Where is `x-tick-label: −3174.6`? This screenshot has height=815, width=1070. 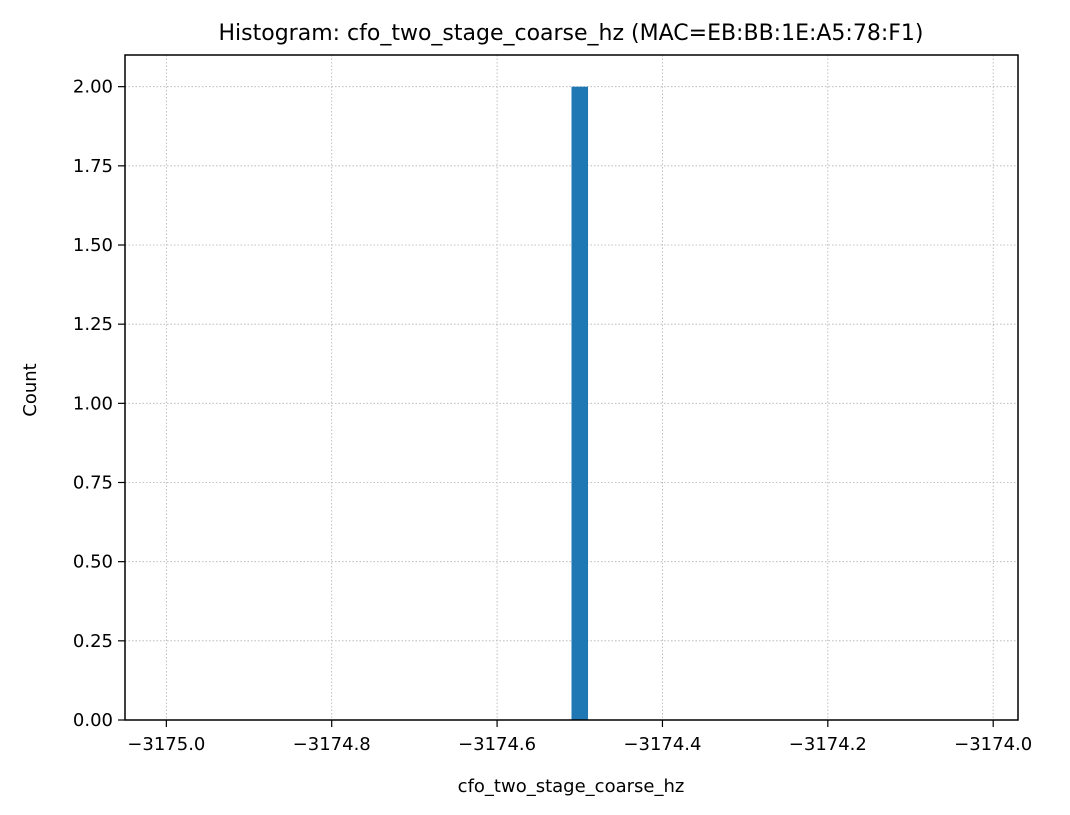
x-tick-label: −3174.6 is located at coordinates (497, 744).